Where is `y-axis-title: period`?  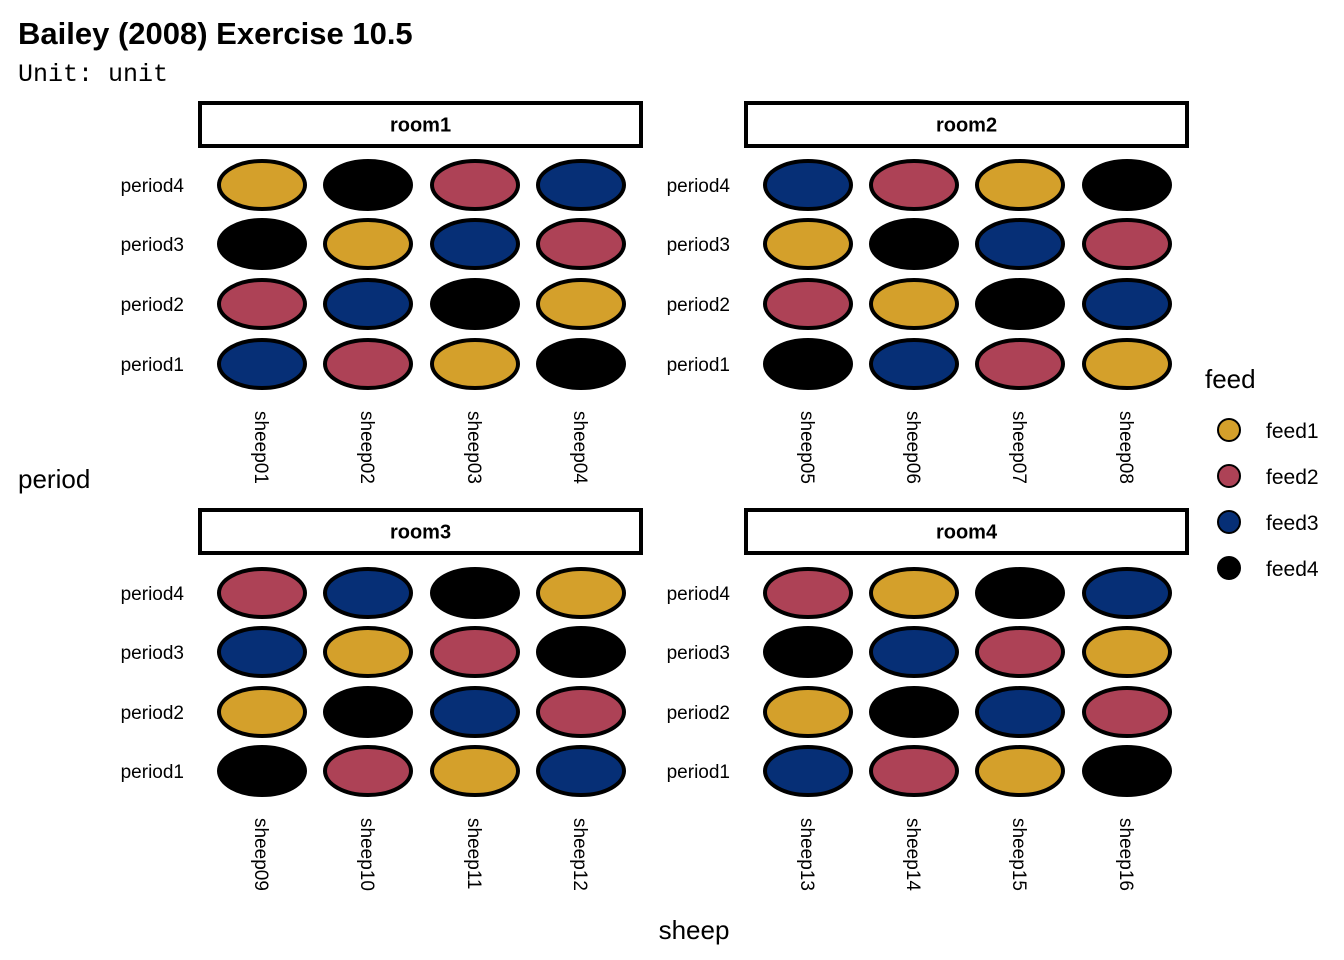 y-axis-title: period is located at coordinates (54, 479).